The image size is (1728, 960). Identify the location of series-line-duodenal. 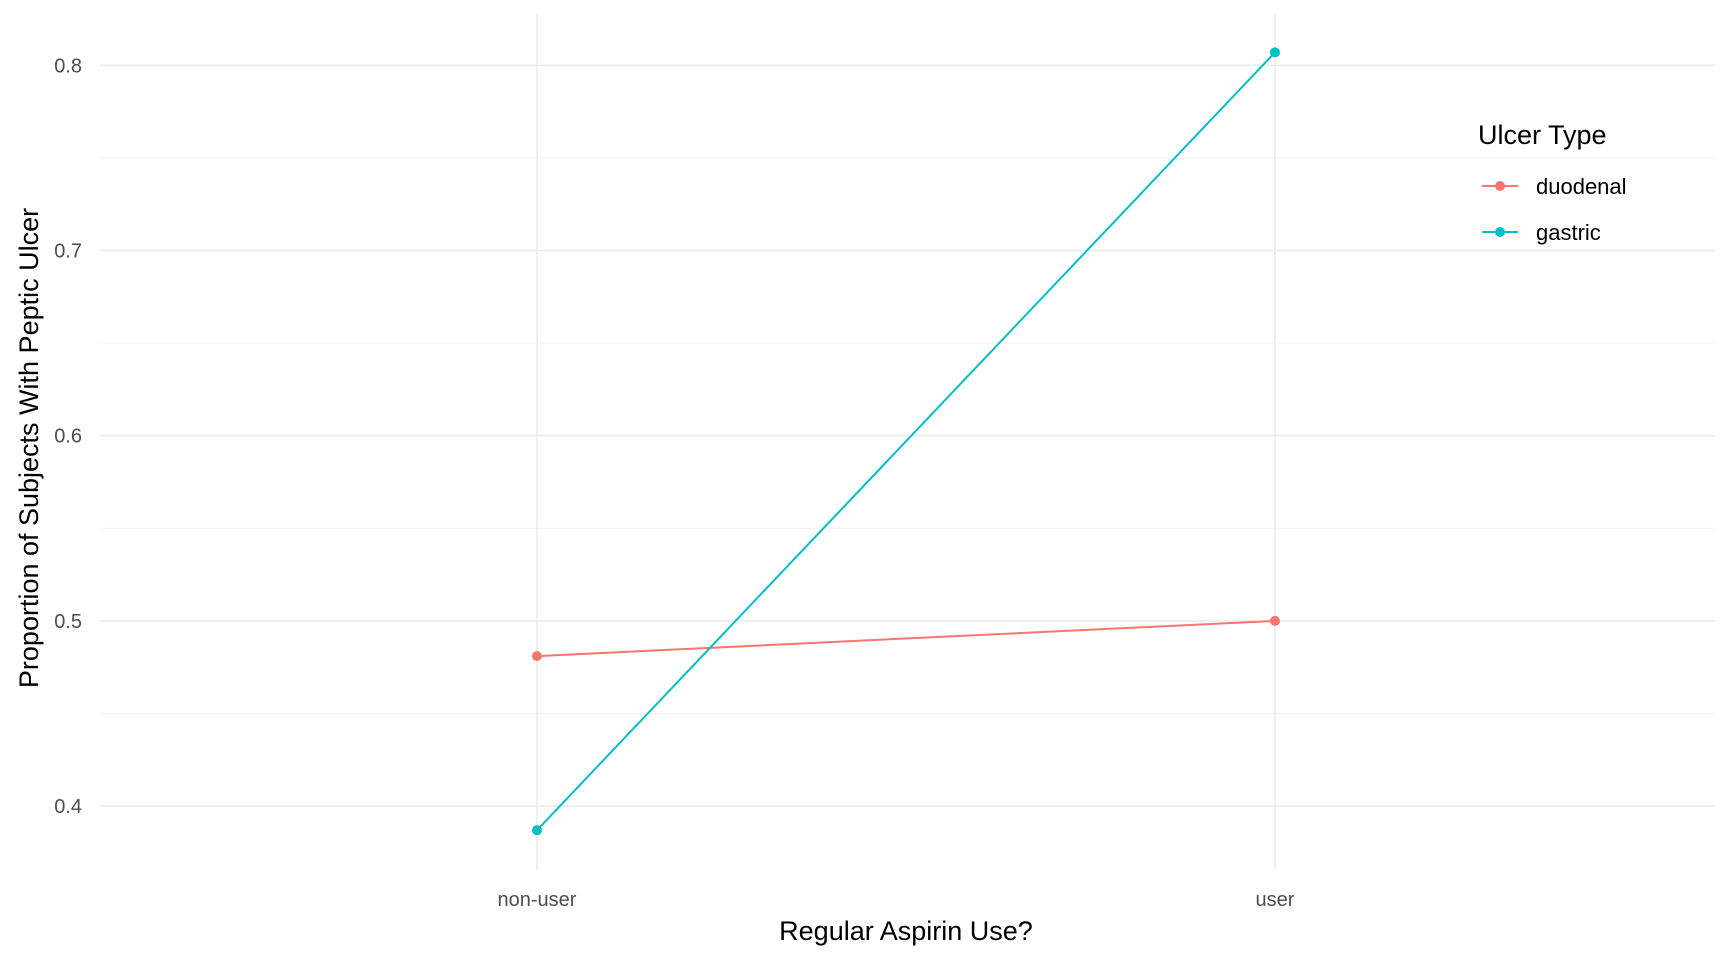
(906, 638).